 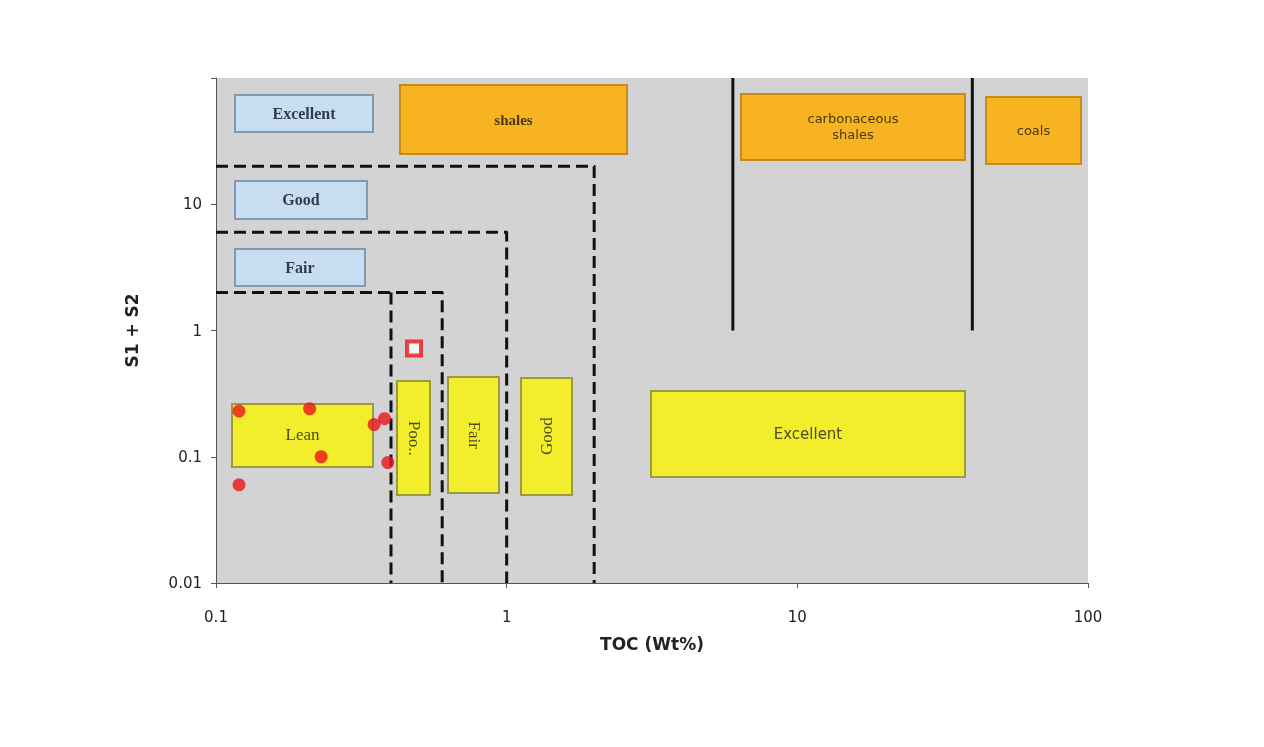 I want to click on label-box: Lean, so click(x=302, y=435).